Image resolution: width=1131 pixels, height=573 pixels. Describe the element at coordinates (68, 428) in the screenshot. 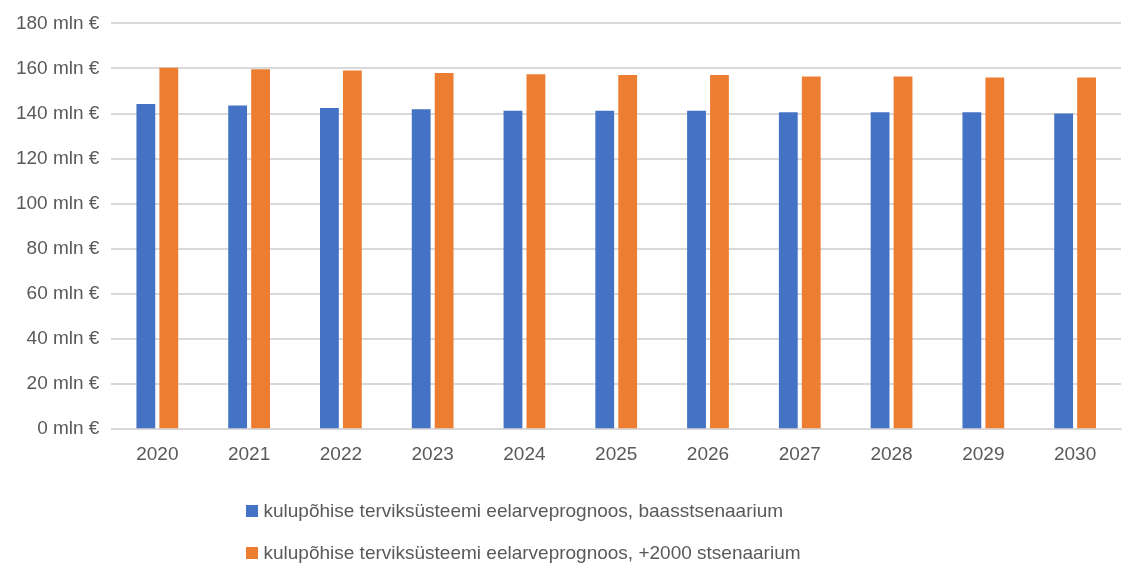

I see `y-tick-label: 0 mln €` at that location.